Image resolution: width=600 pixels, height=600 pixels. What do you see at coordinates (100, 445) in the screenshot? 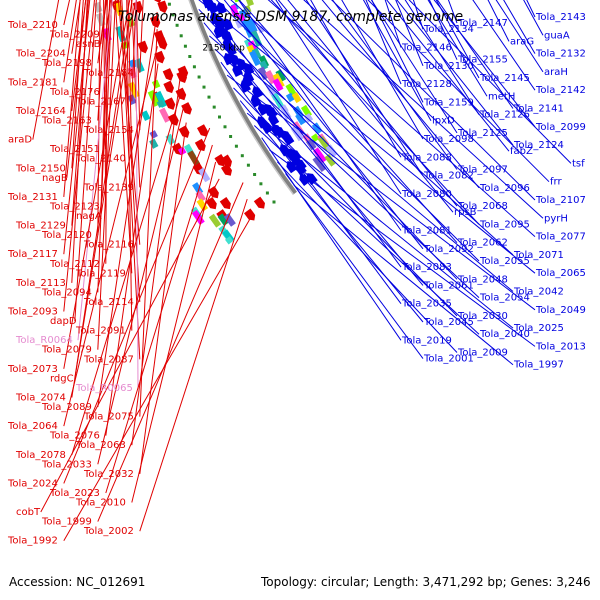
I see `gene-label: Tola_2063` at bounding box center [100, 445].